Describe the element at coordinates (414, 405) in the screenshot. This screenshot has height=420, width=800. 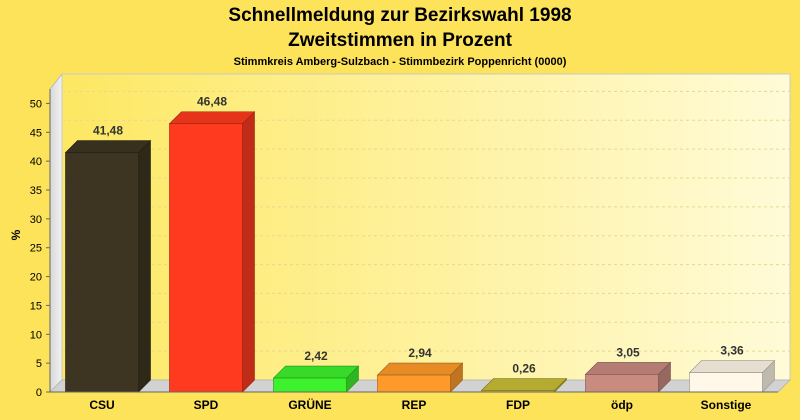
I see `x-category-label: REP` at that location.